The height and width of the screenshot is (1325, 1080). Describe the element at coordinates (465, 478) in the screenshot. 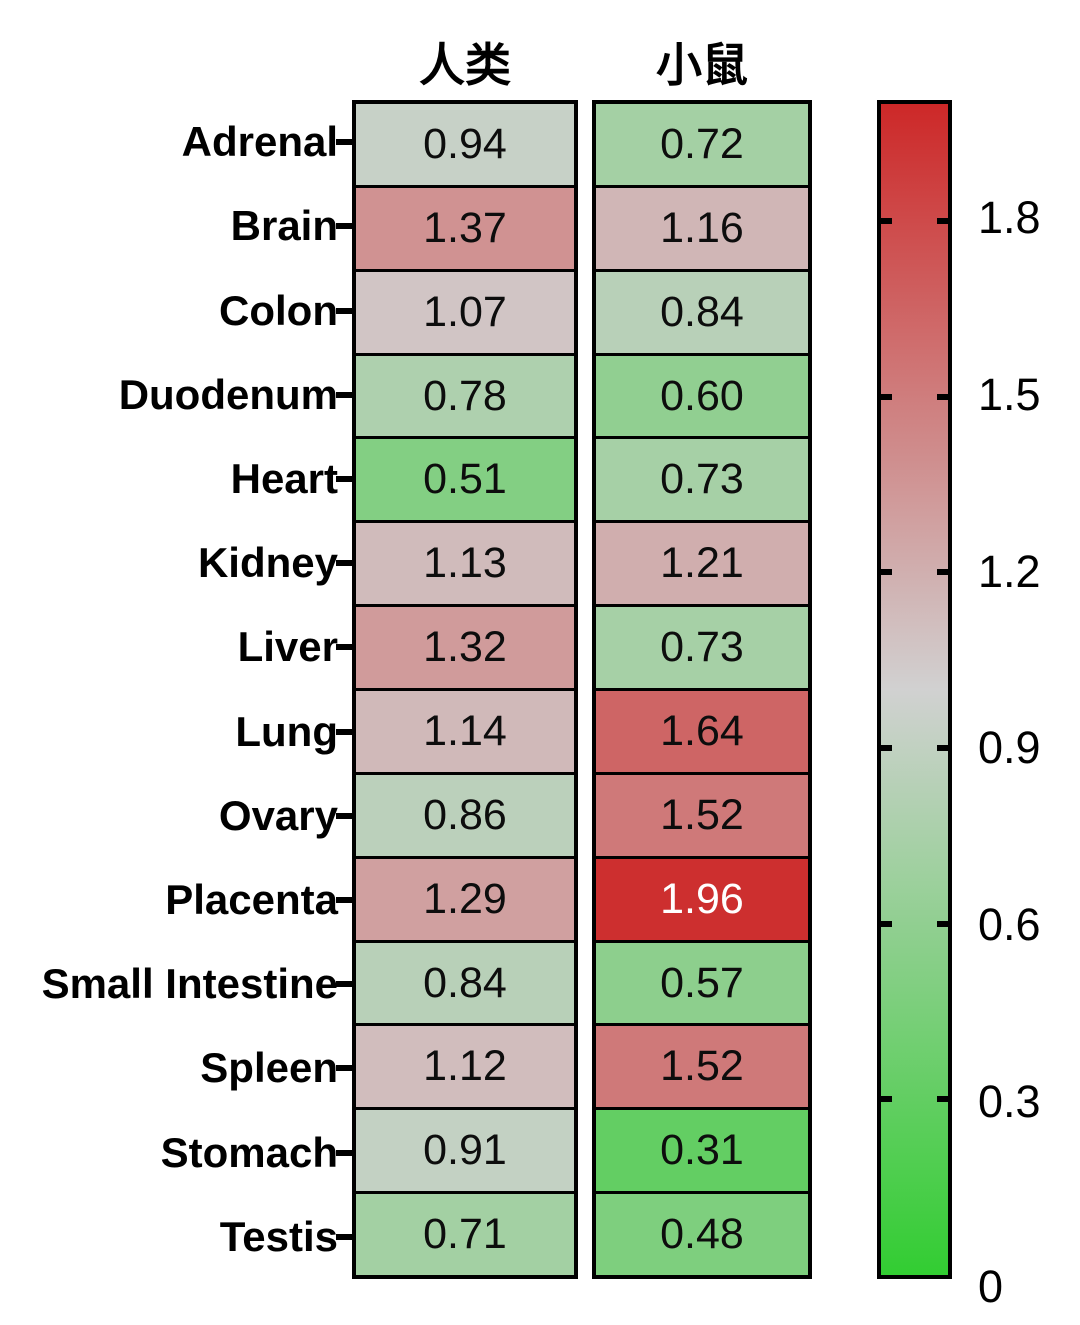

I see `heatmap-cell: 0.51` at that location.